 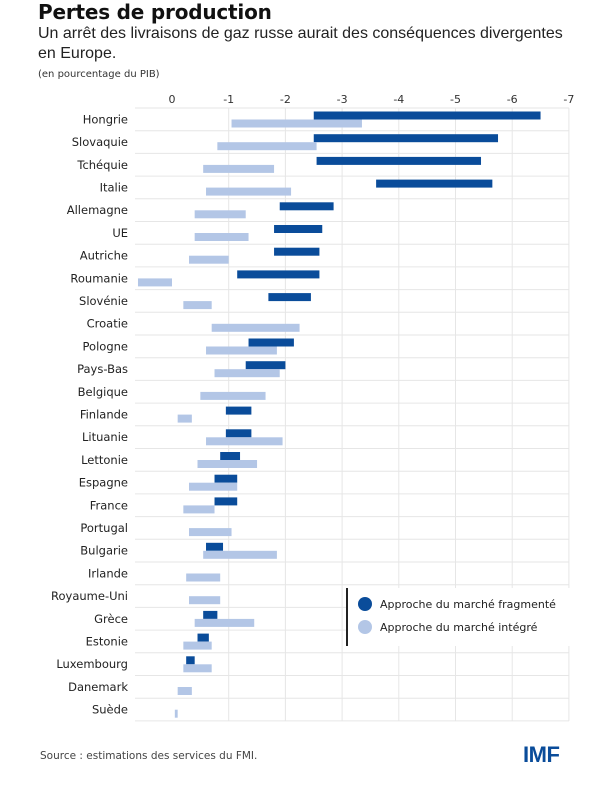 What do you see at coordinates (99, 74) in the screenshot?
I see `unit-label: (en pourcentage du PIB)` at bounding box center [99, 74].